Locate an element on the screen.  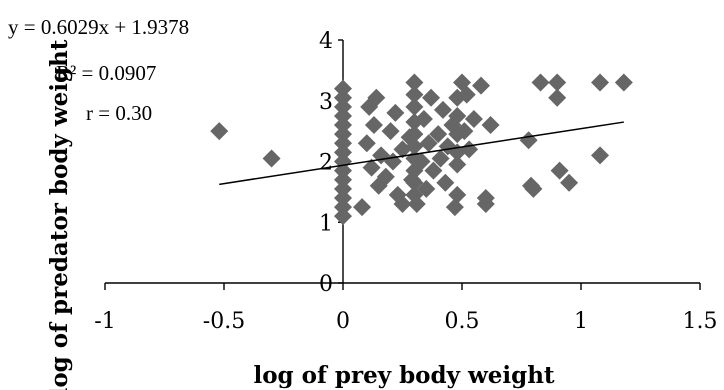
equation-label: y = 0.6029x + 1.9378 is located at coordinates (98, 27).